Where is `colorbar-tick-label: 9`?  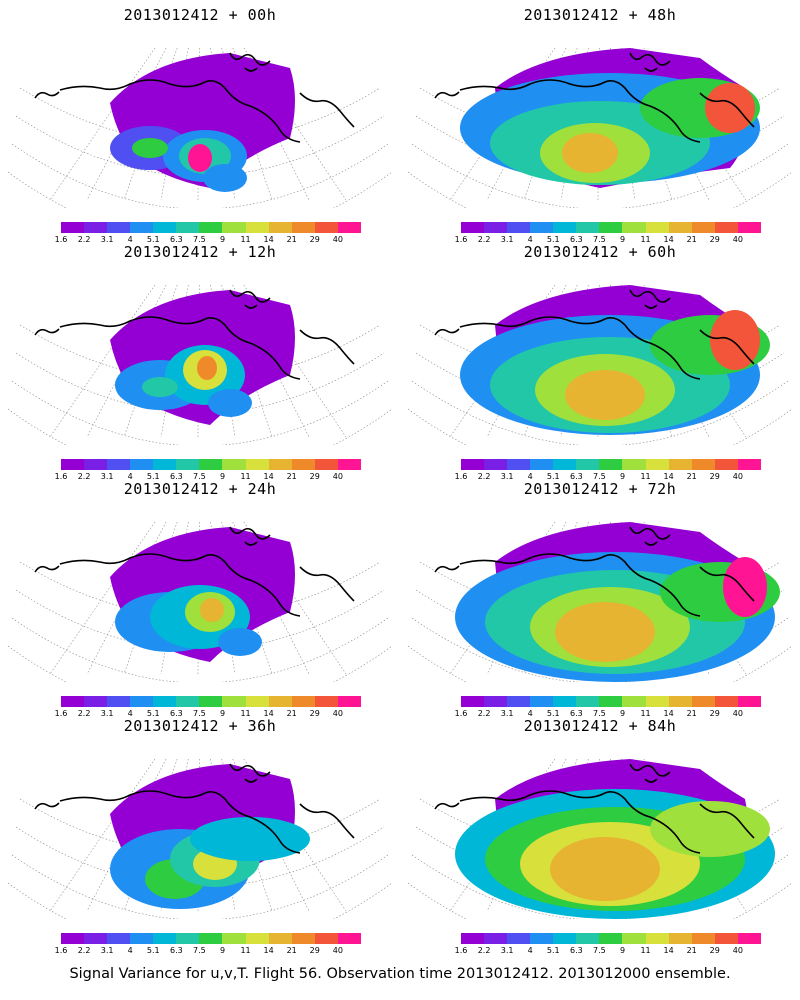 colorbar-tick-label: 9 is located at coordinates (222, 950).